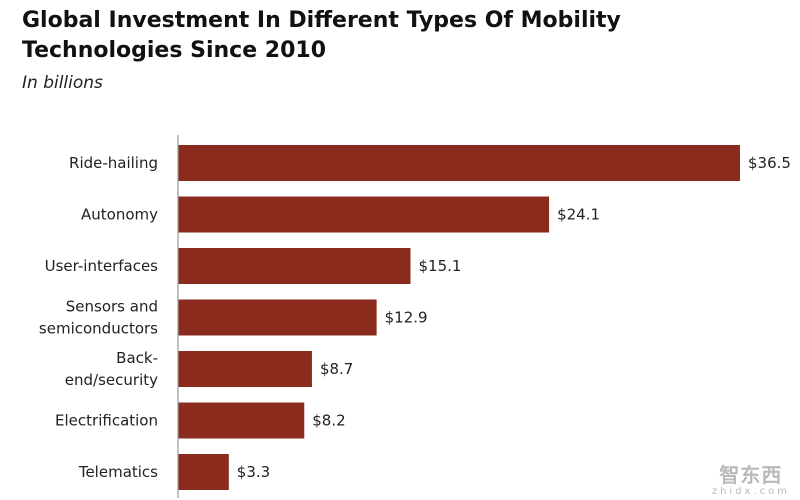 The image size is (800, 500). Describe the element at coordinates (62, 83) in the screenshot. I see `chart-subtitle: In billions` at that location.